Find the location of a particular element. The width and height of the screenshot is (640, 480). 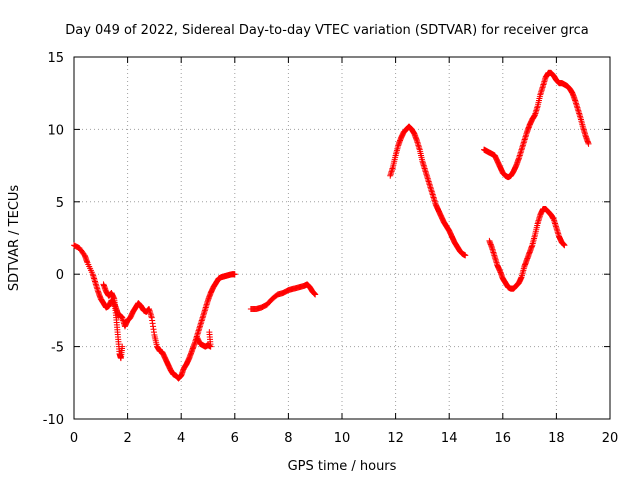

y-axis-label: SDTVAR / TECUs is located at coordinates (14, 238).